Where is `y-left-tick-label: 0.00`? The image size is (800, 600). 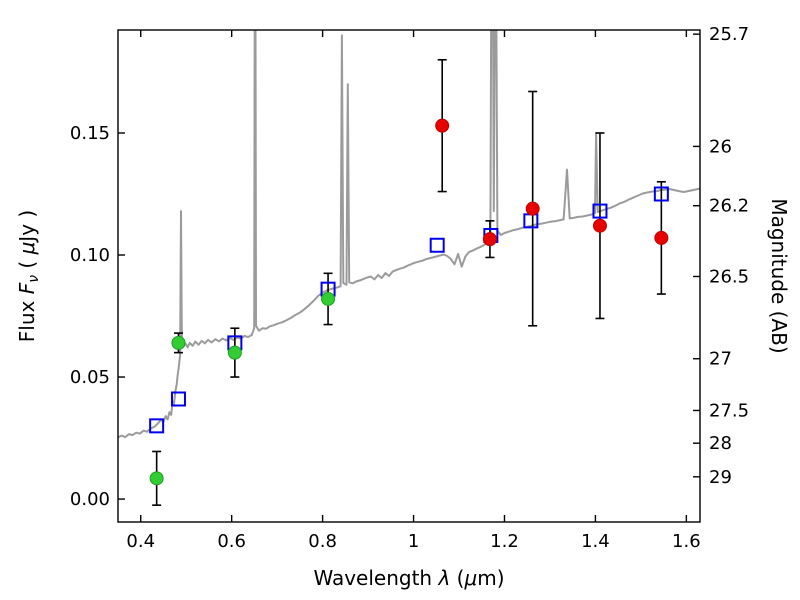
y-left-tick-label: 0.00 is located at coordinates (90, 499).